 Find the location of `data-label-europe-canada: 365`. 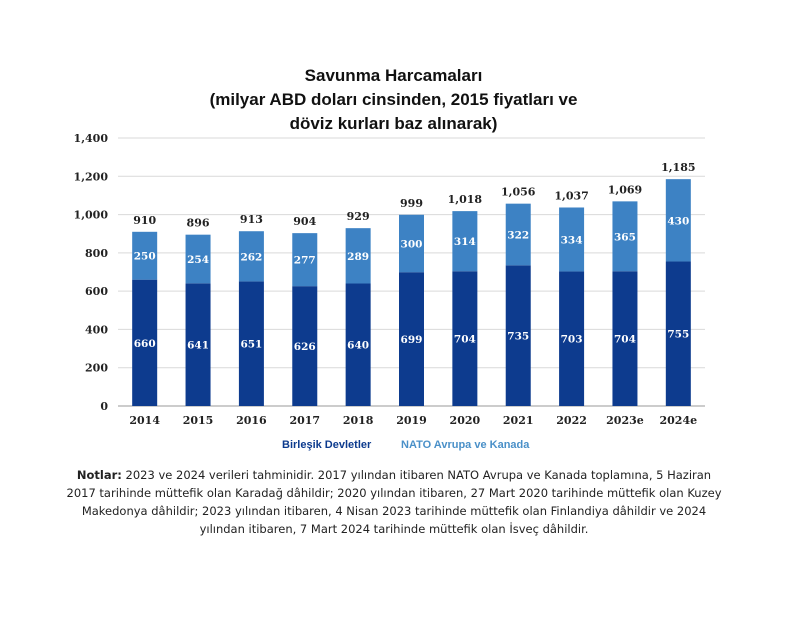

data-label-europe-canada: 365 is located at coordinates (625, 237).